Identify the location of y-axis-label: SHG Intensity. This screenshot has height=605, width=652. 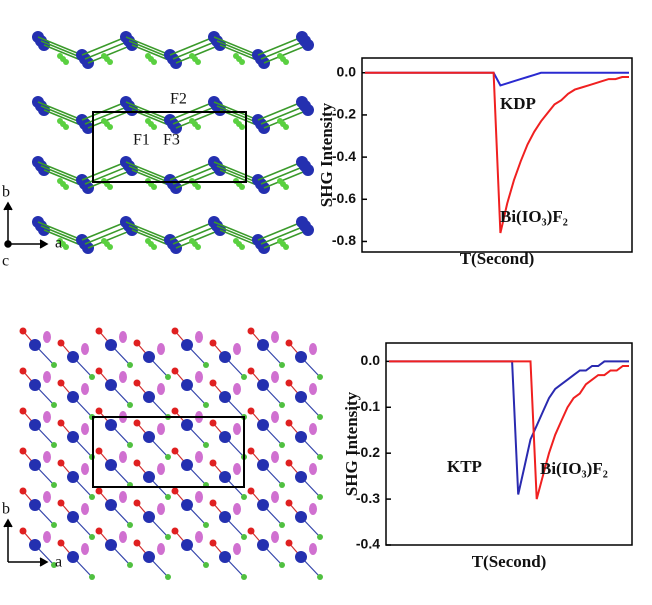
(326, 154).